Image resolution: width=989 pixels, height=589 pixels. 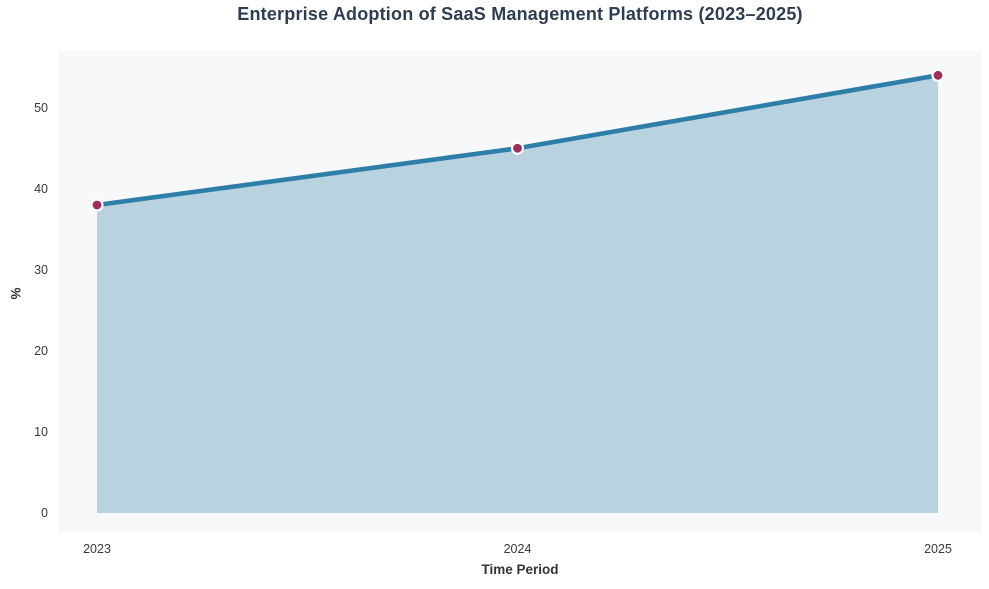 I want to click on y-tick-label: 20, so click(x=41, y=350).